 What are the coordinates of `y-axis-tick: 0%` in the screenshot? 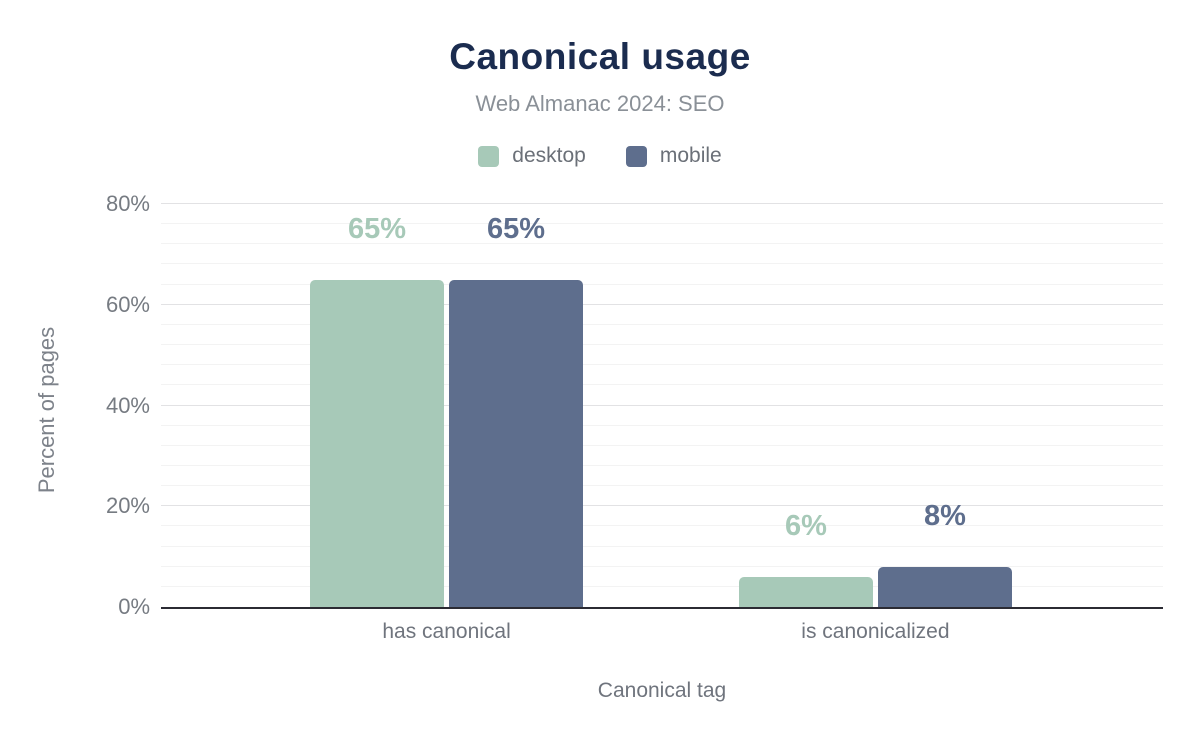 It's located at (134, 606).